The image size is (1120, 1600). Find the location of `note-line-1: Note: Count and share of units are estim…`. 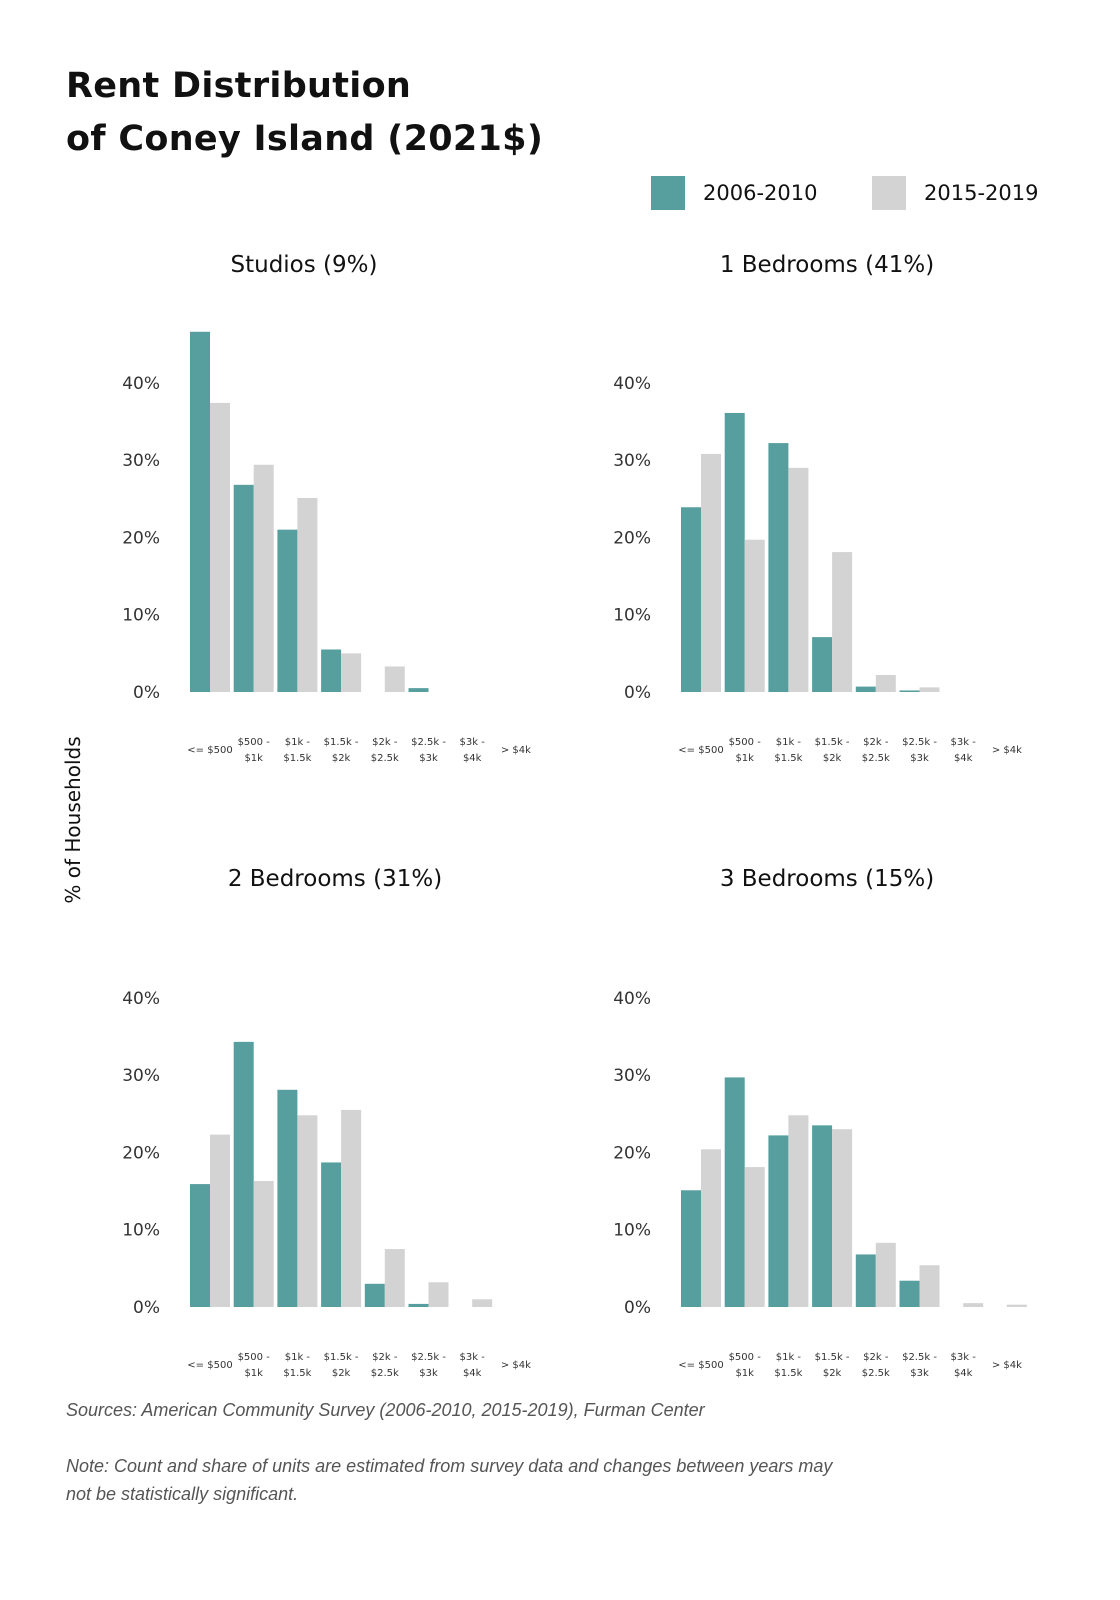

note-line-1: Note: Count and share of units are estim… is located at coordinates (449, 1466).